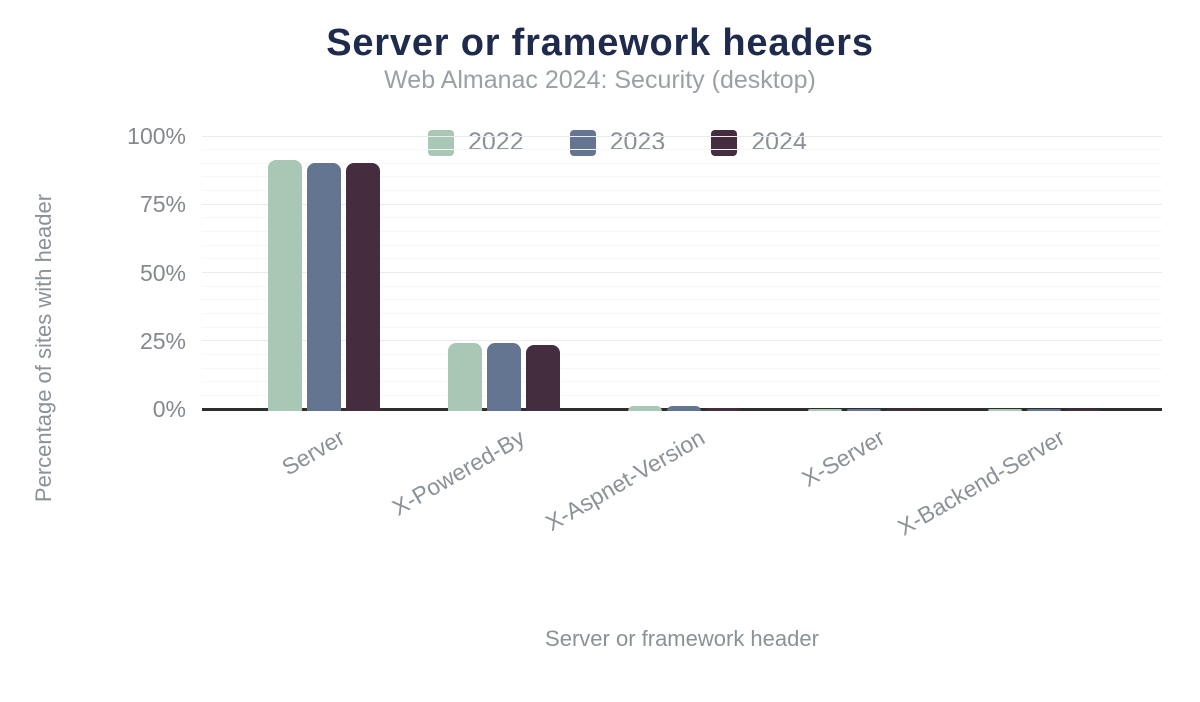 Image resolution: width=1200 pixels, height=702 pixels. What do you see at coordinates (43, 348) in the screenshot?
I see `y-axis-title-text: Percentage of sites with header` at bounding box center [43, 348].